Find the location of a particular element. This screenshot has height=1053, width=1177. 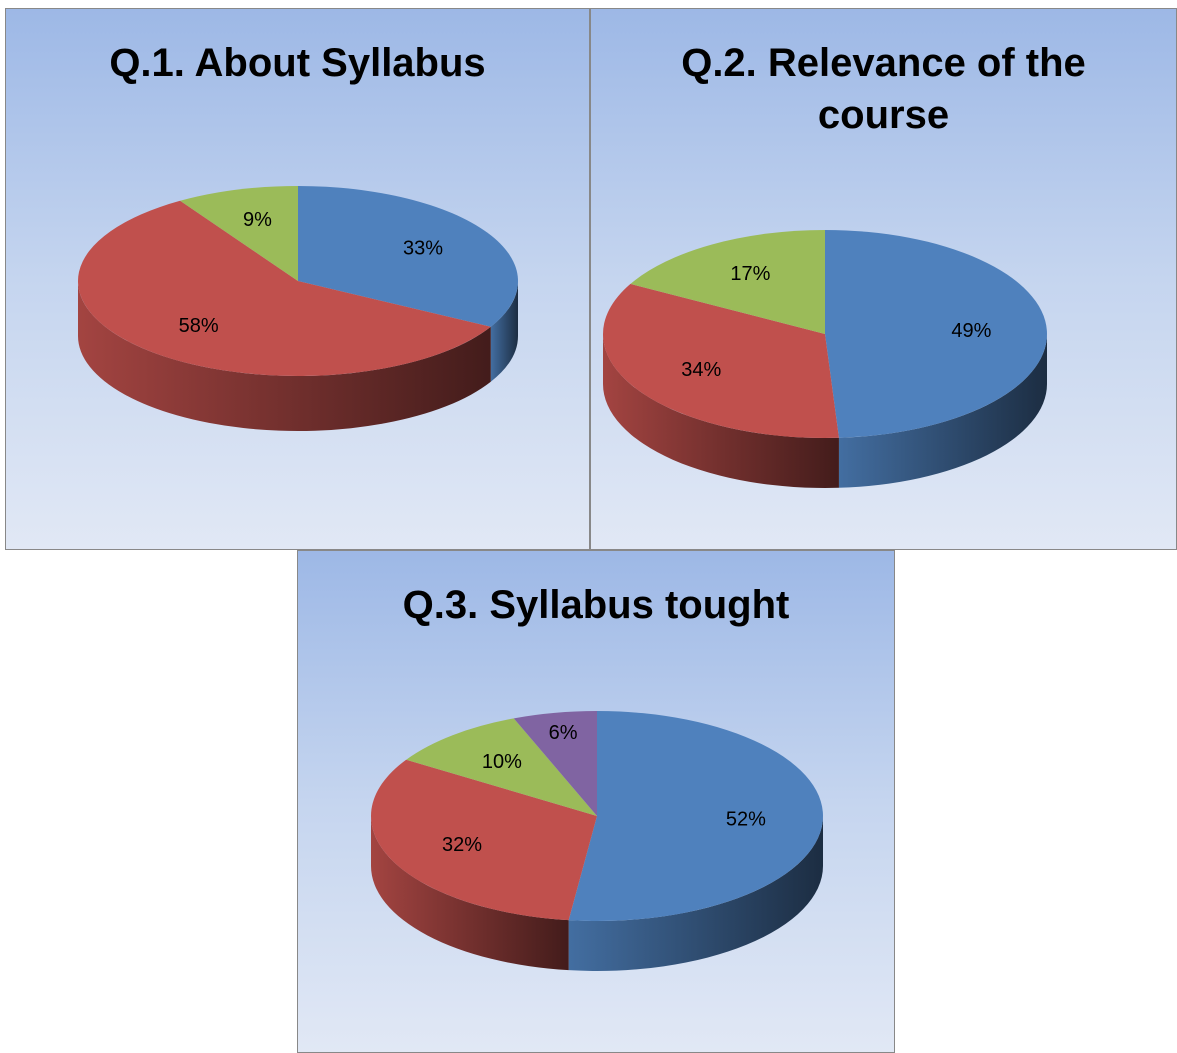

data-label: 33% is located at coordinates (423, 248).